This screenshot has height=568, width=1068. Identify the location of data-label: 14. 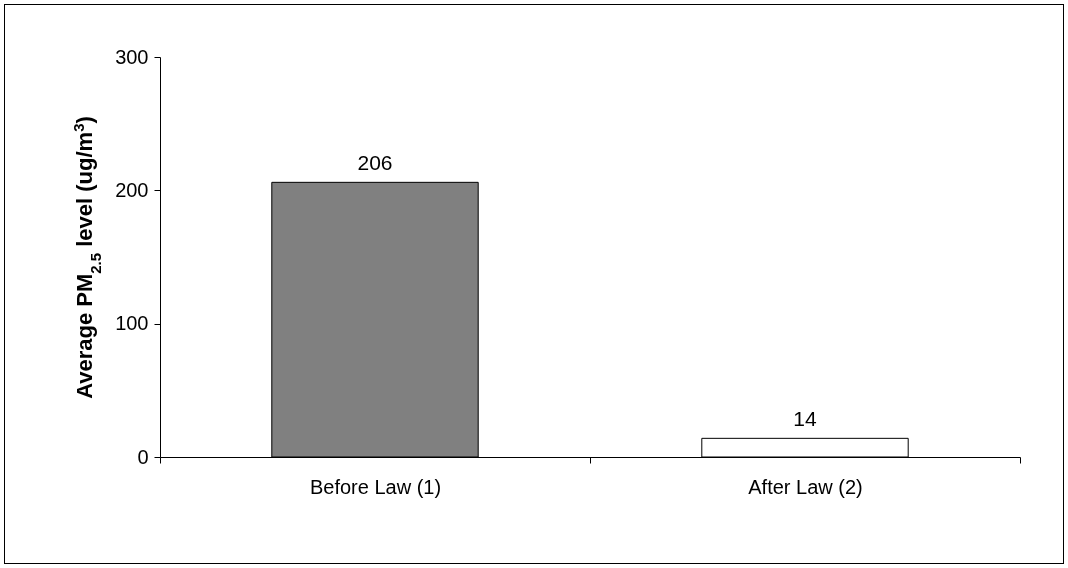
(805, 419).